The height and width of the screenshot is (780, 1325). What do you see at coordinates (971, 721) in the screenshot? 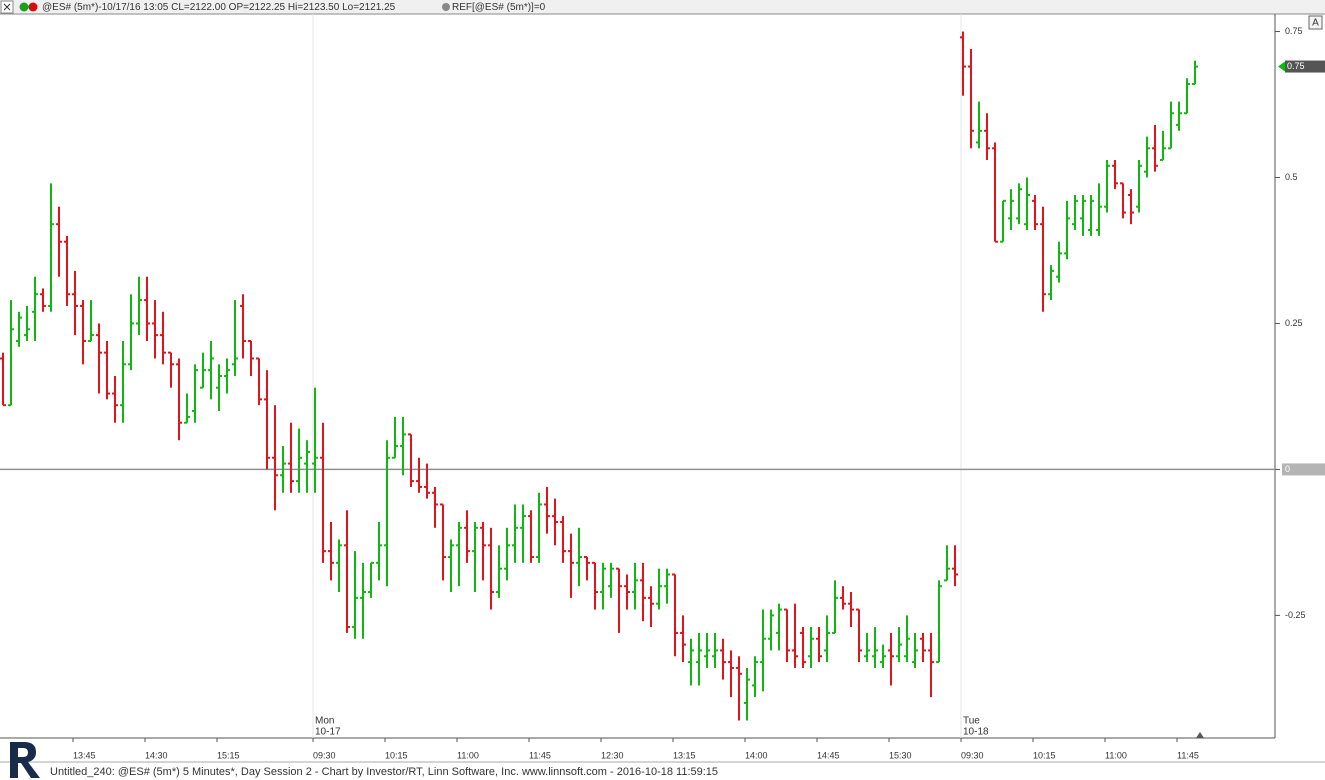
I see `session-day: Tue` at bounding box center [971, 721].